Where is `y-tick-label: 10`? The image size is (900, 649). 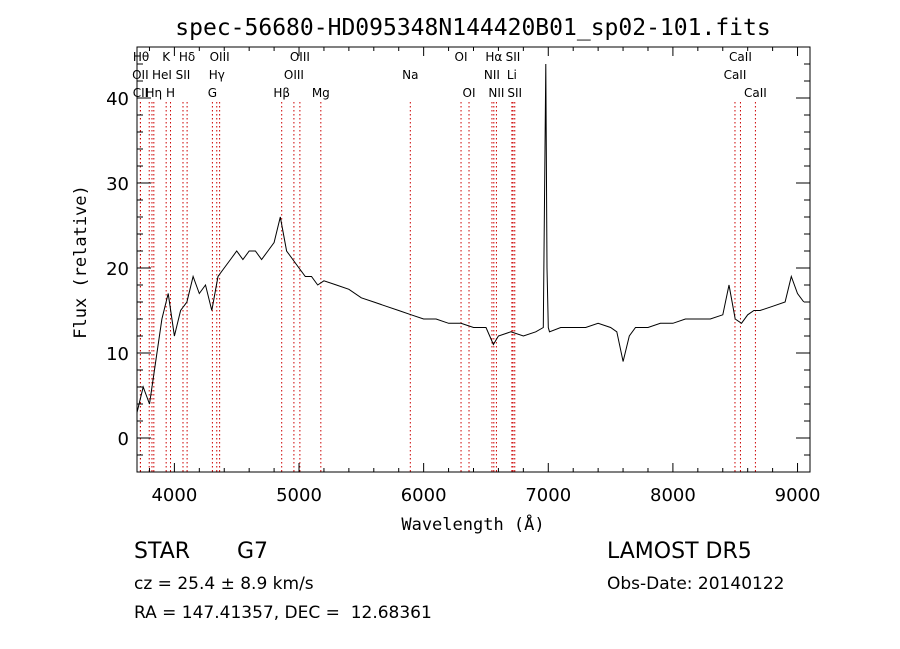
y-tick-label: 10 is located at coordinates (117, 354).